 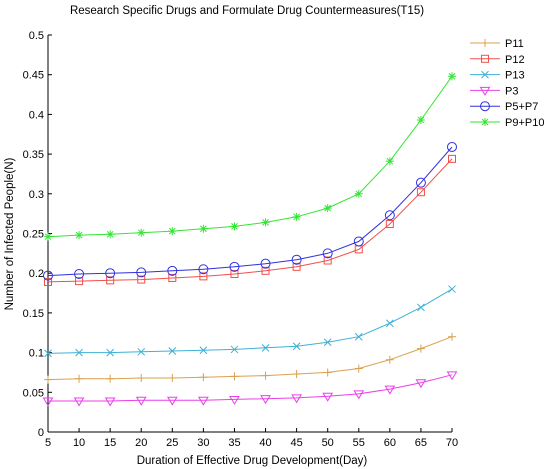 I want to click on x-tick-label: 55, so click(x=359, y=443).